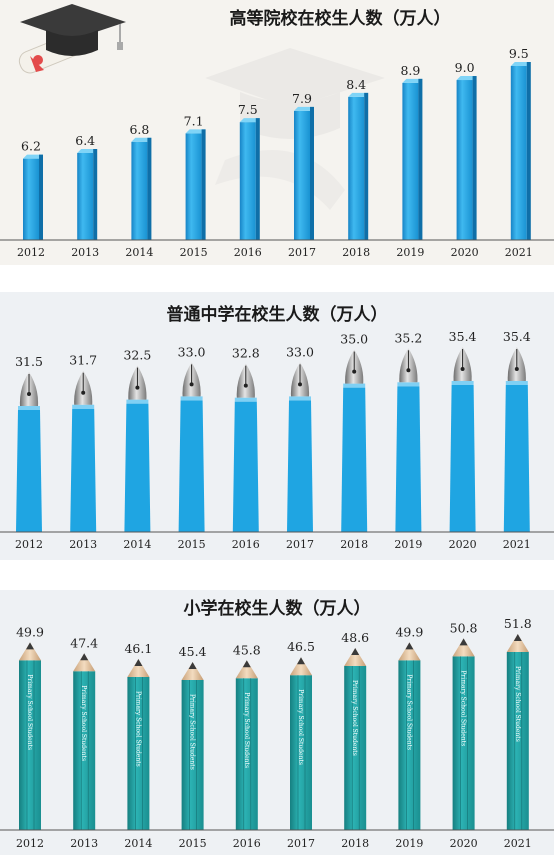  Describe the element at coordinates (519, 53) in the screenshot. I see `value-label: 9.5` at that location.